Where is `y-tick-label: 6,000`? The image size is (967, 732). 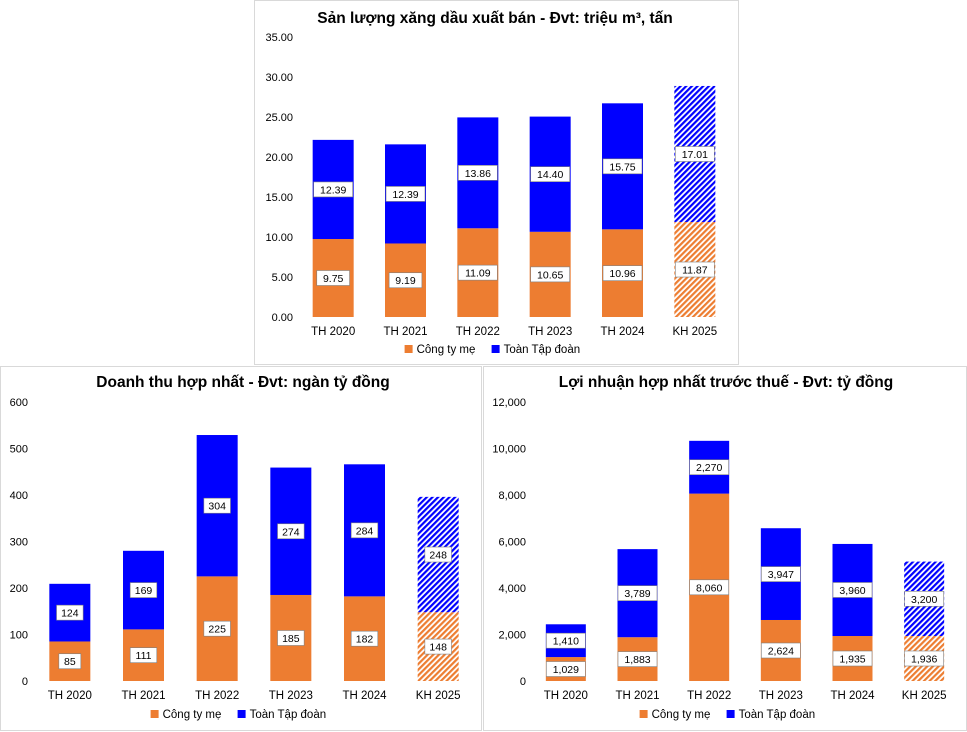 y-tick-label: 6,000 is located at coordinates (512, 543).